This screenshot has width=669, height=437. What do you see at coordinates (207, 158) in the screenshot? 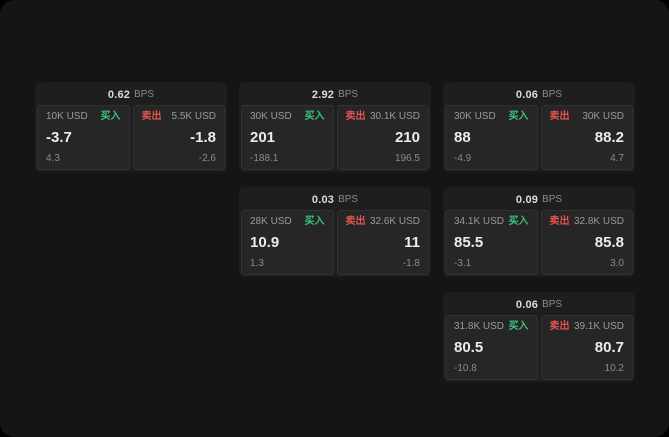
I see `sell-delta: -2.6` at bounding box center [207, 158].